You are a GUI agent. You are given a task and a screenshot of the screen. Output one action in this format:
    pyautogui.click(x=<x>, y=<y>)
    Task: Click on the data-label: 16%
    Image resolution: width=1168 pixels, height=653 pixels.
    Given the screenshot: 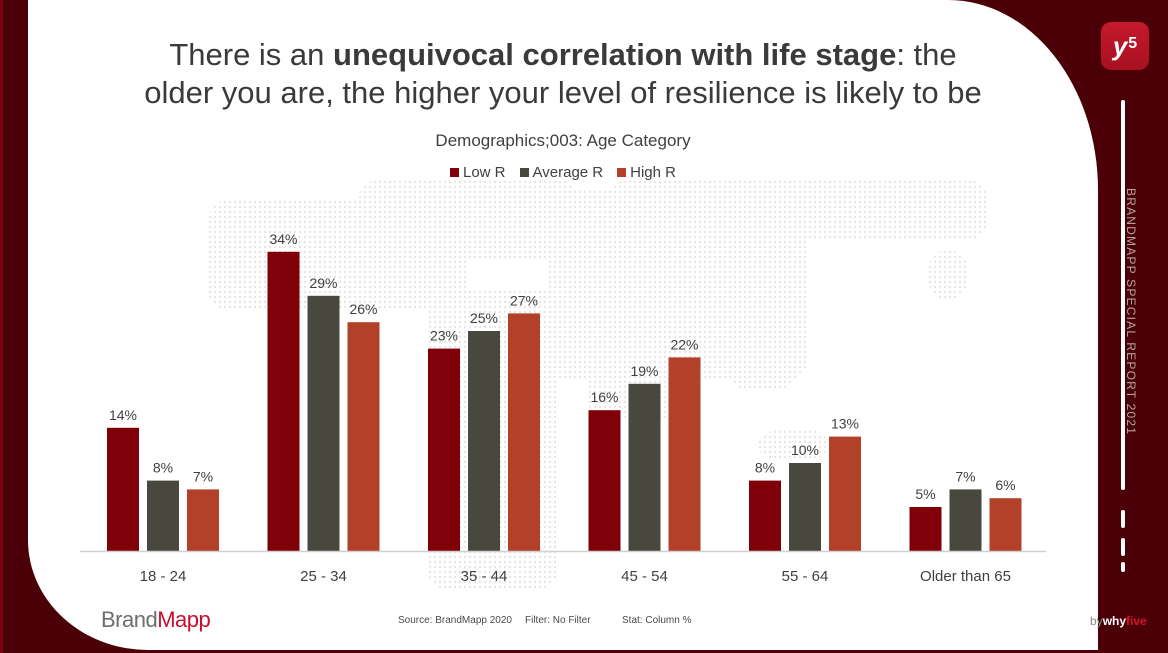 What is the action you would take?
    pyautogui.click(x=604, y=397)
    